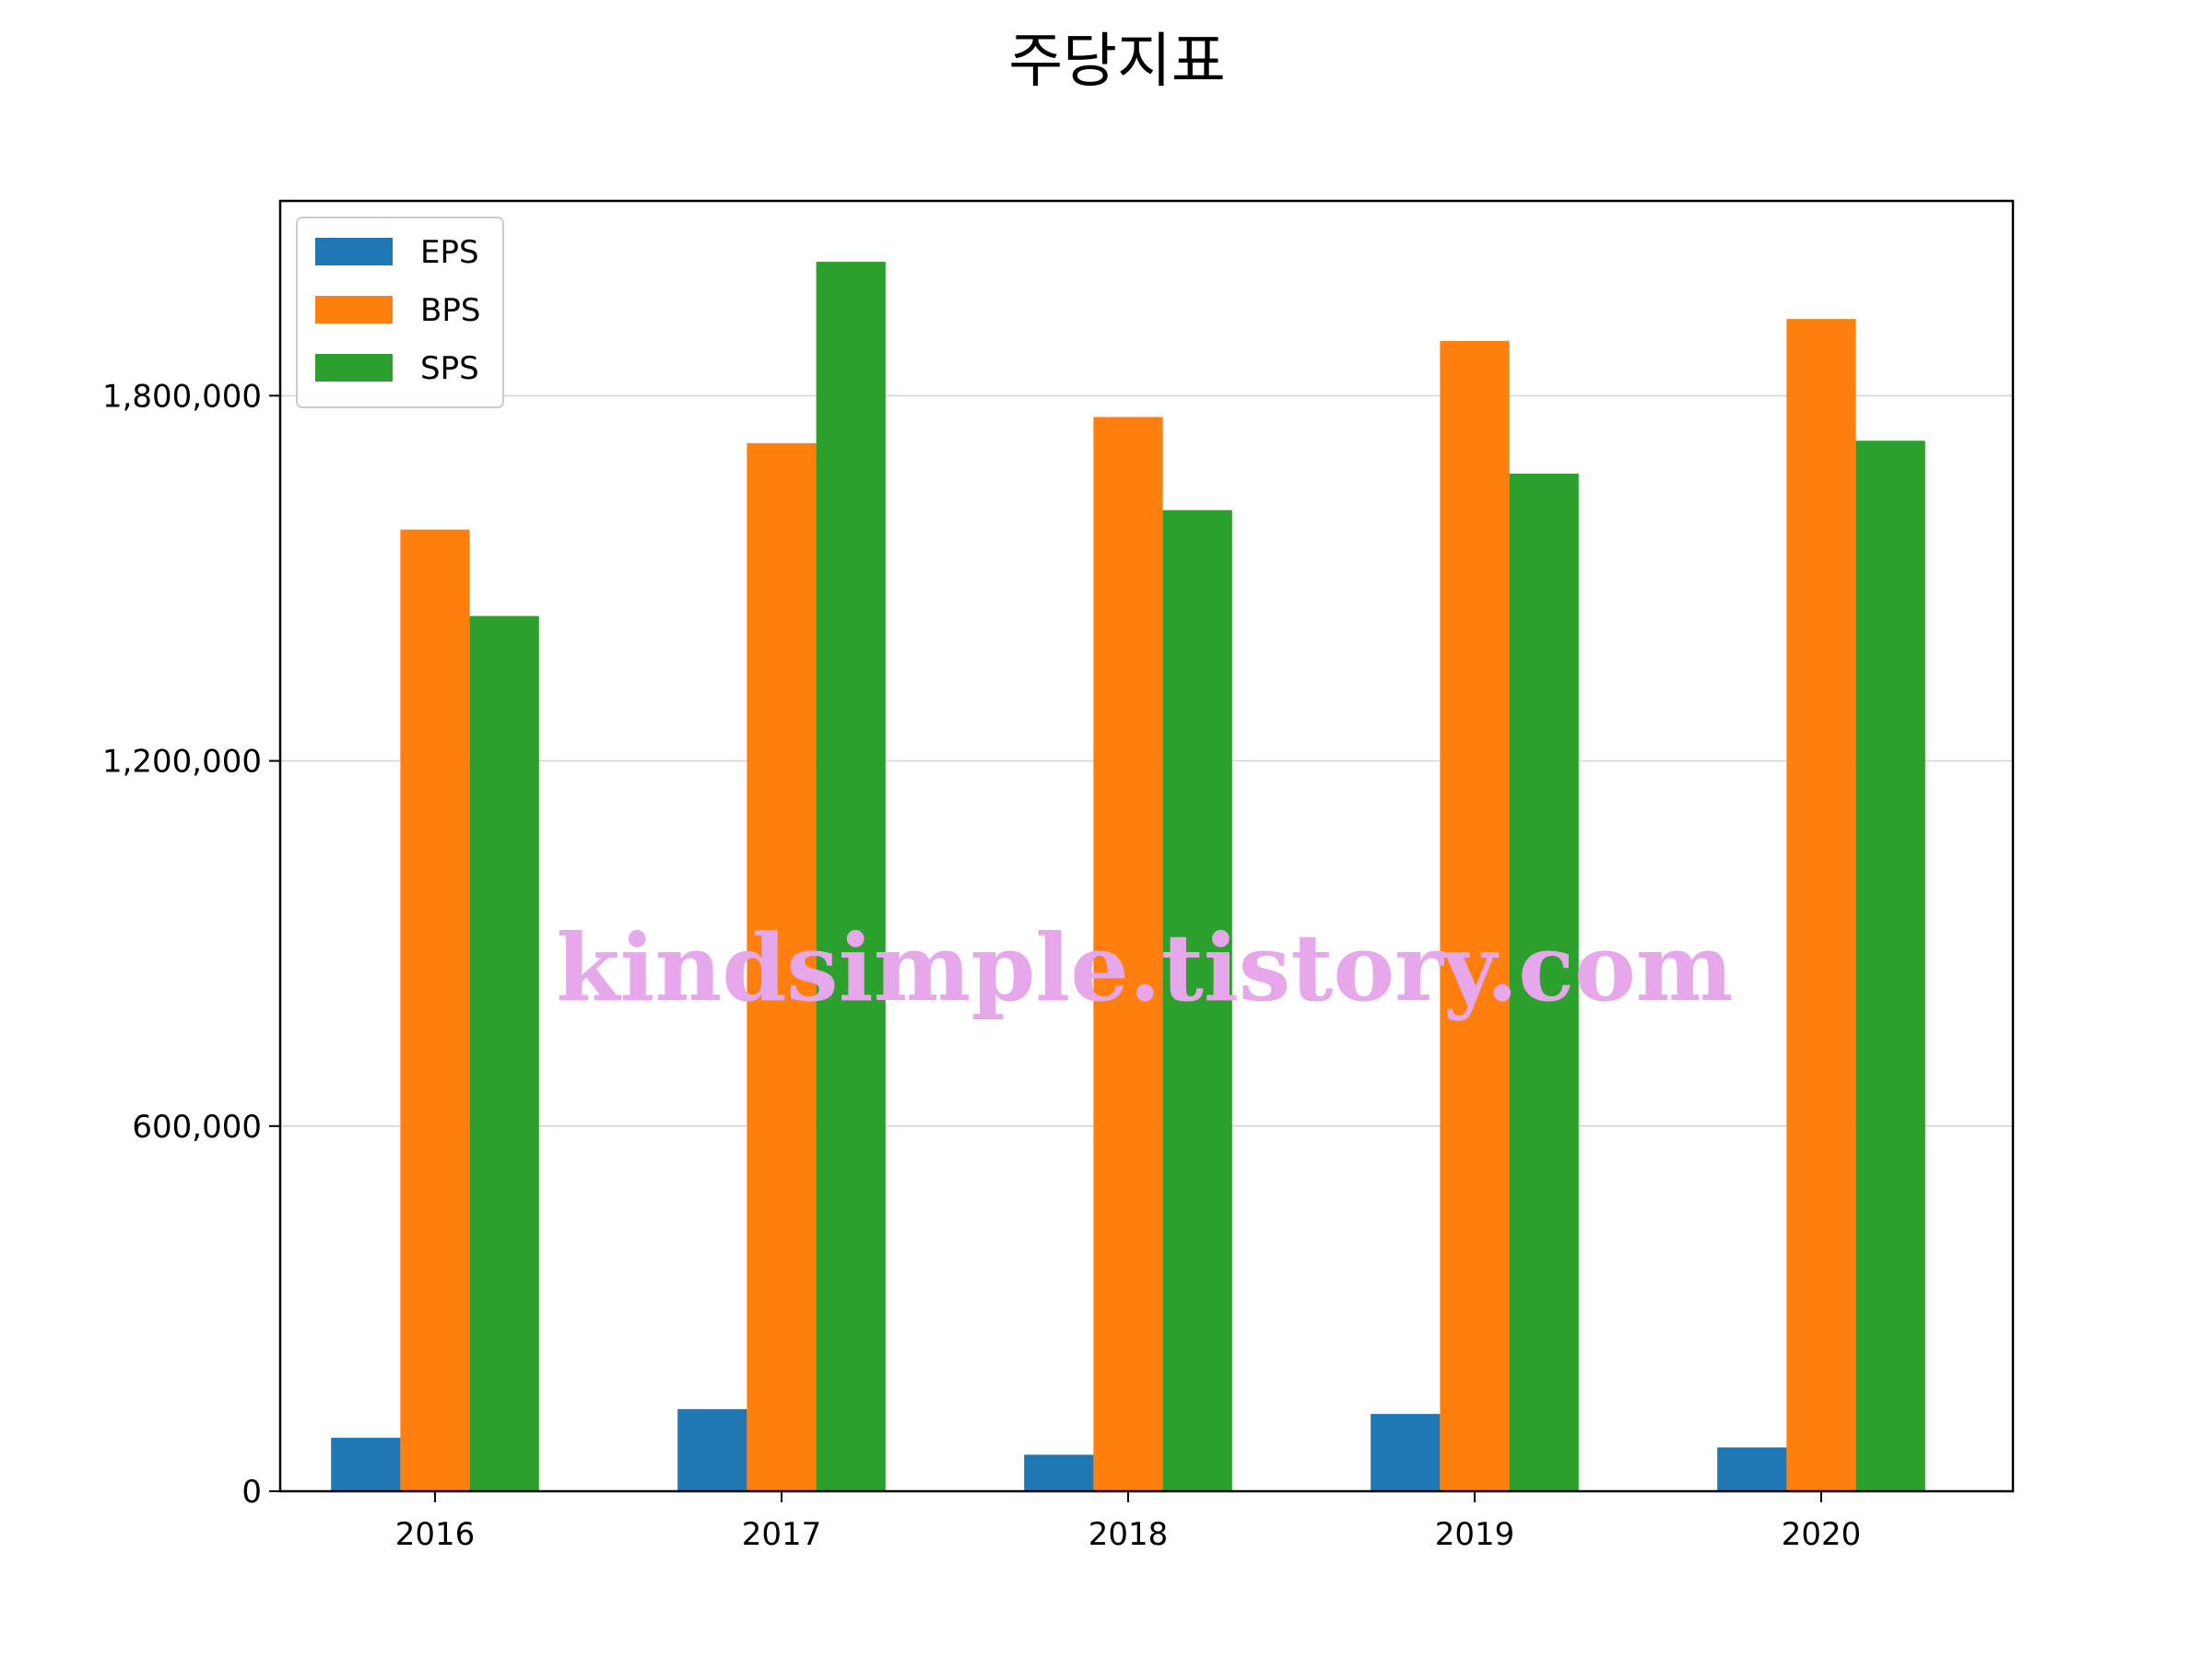 This screenshot has height=1659, width=2212. What do you see at coordinates (1752, 1469) in the screenshot?
I see `bar-eps-2020` at bounding box center [1752, 1469].